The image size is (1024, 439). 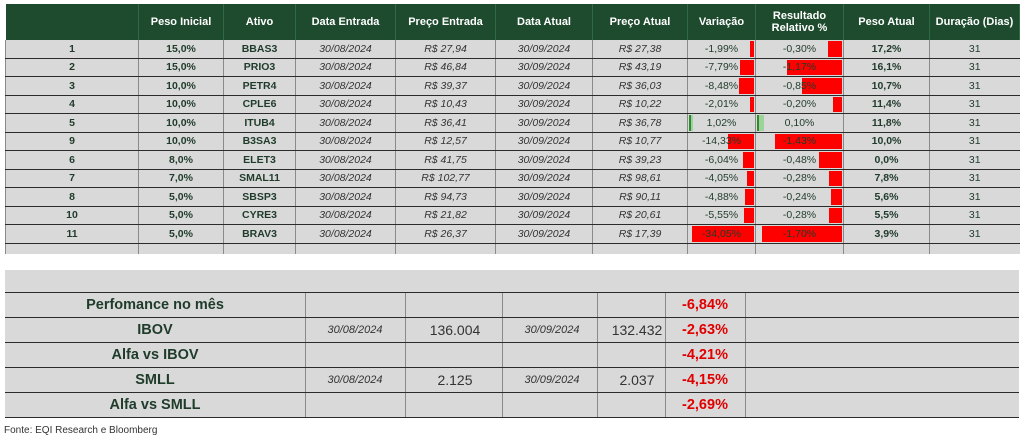 What do you see at coordinates (155, 305) in the screenshot?
I see `summary-label: Perfomance no mês` at bounding box center [155, 305].